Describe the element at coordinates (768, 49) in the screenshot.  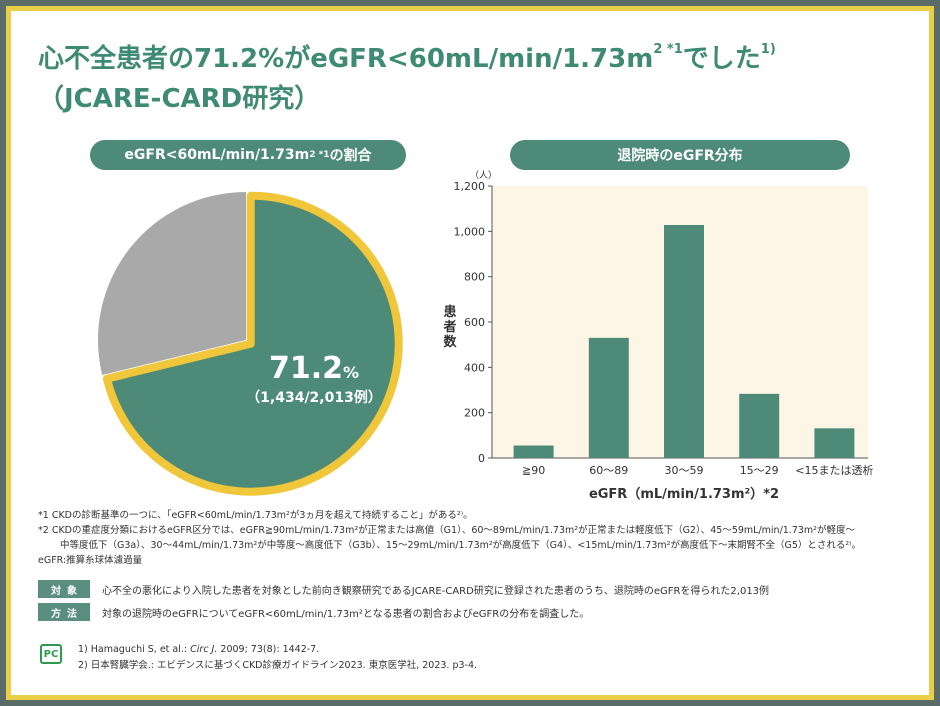
I see `title-sup2: 1)` at that location.